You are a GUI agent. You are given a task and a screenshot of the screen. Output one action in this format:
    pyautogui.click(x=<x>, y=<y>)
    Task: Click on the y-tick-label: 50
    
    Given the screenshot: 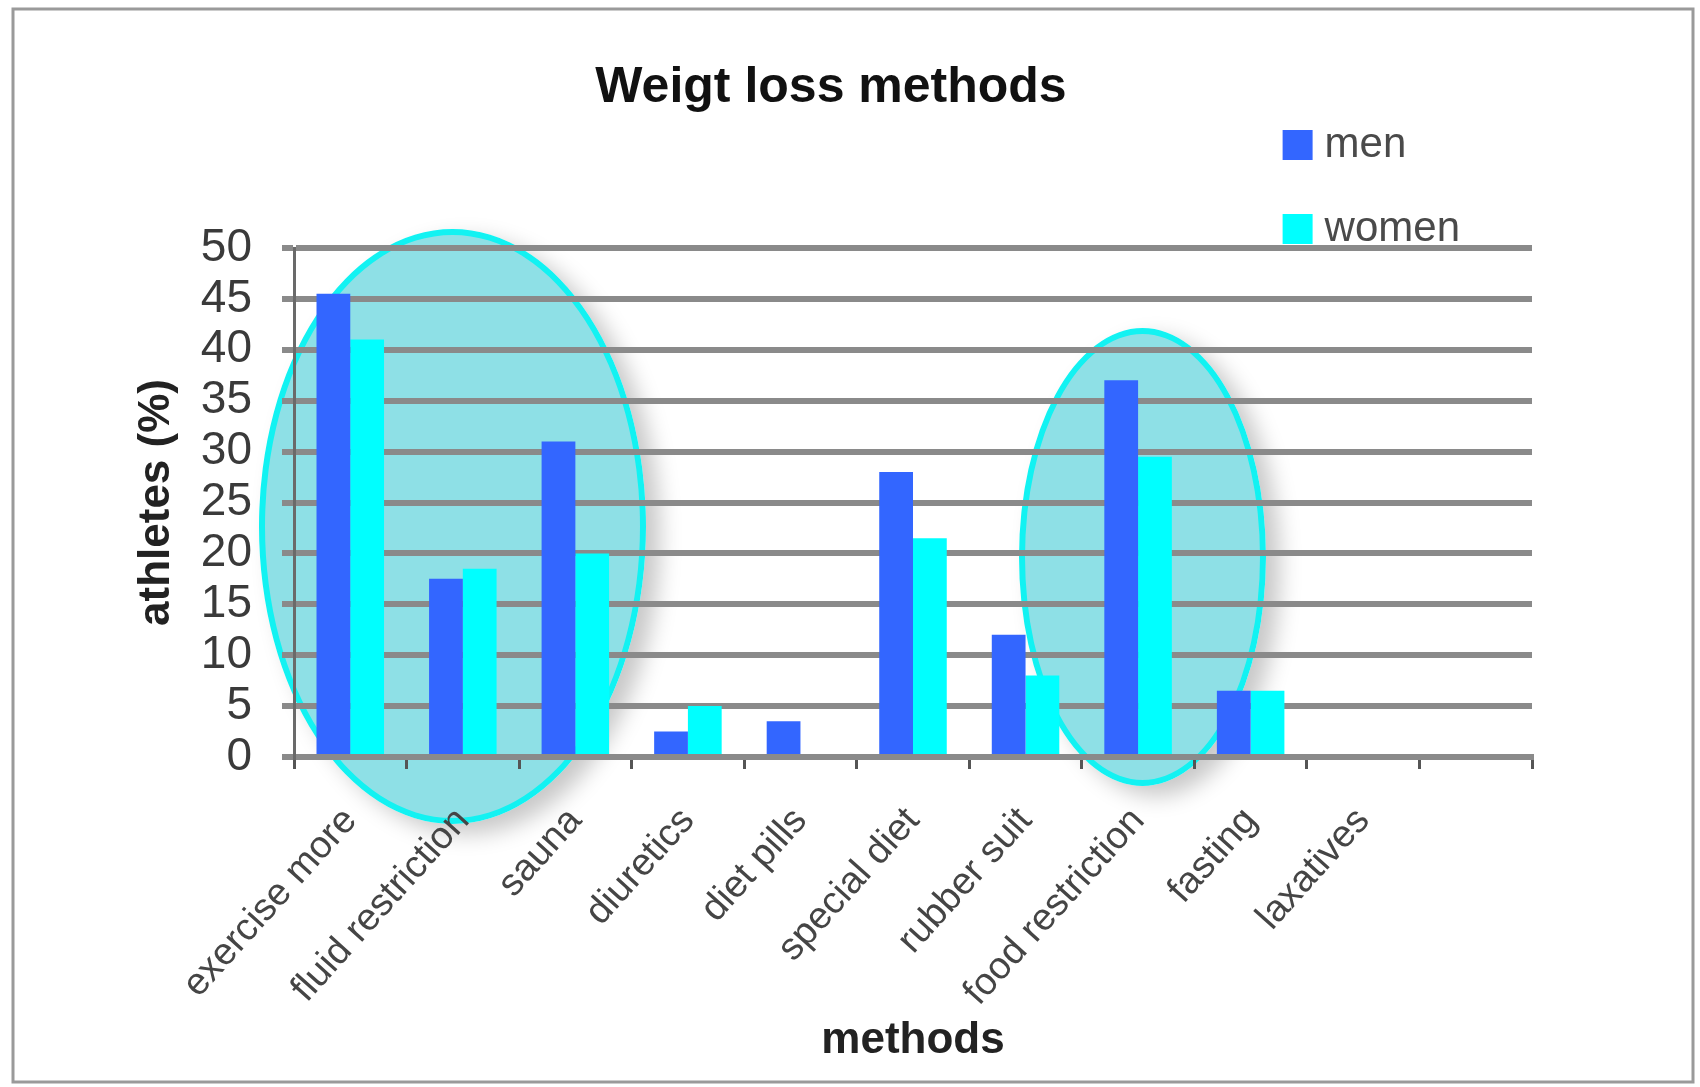 What is the action you would take?
    pyautogui.click(x=226, y=244)
    